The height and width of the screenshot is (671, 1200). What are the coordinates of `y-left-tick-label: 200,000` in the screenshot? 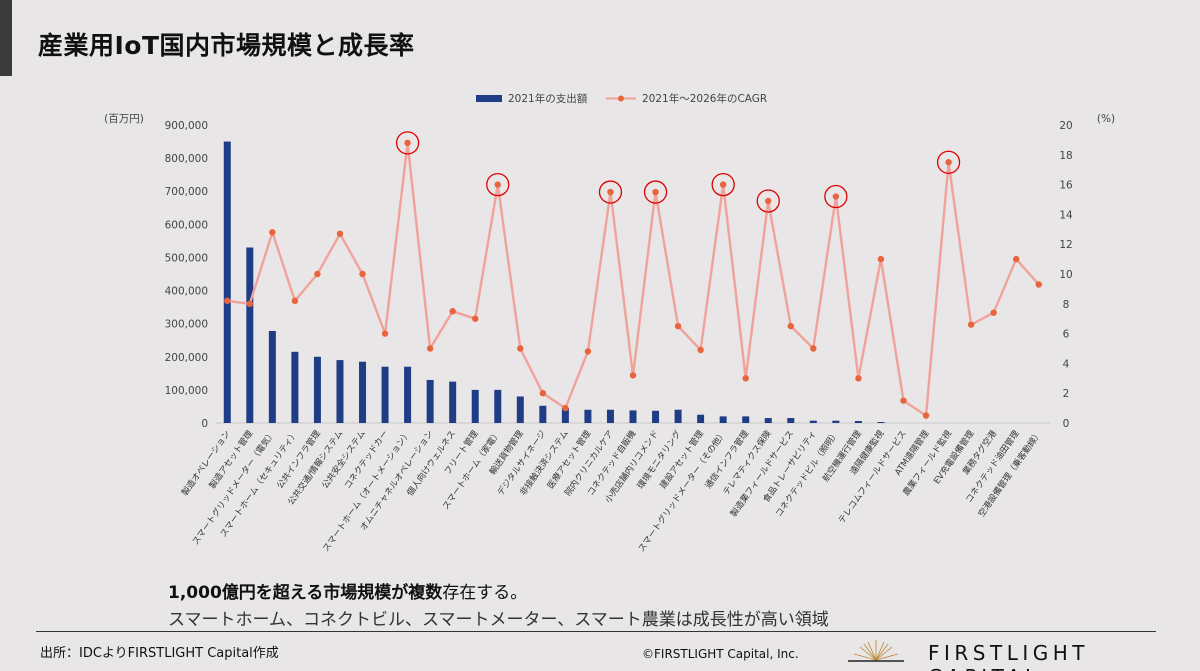 It's located at (186, 358).